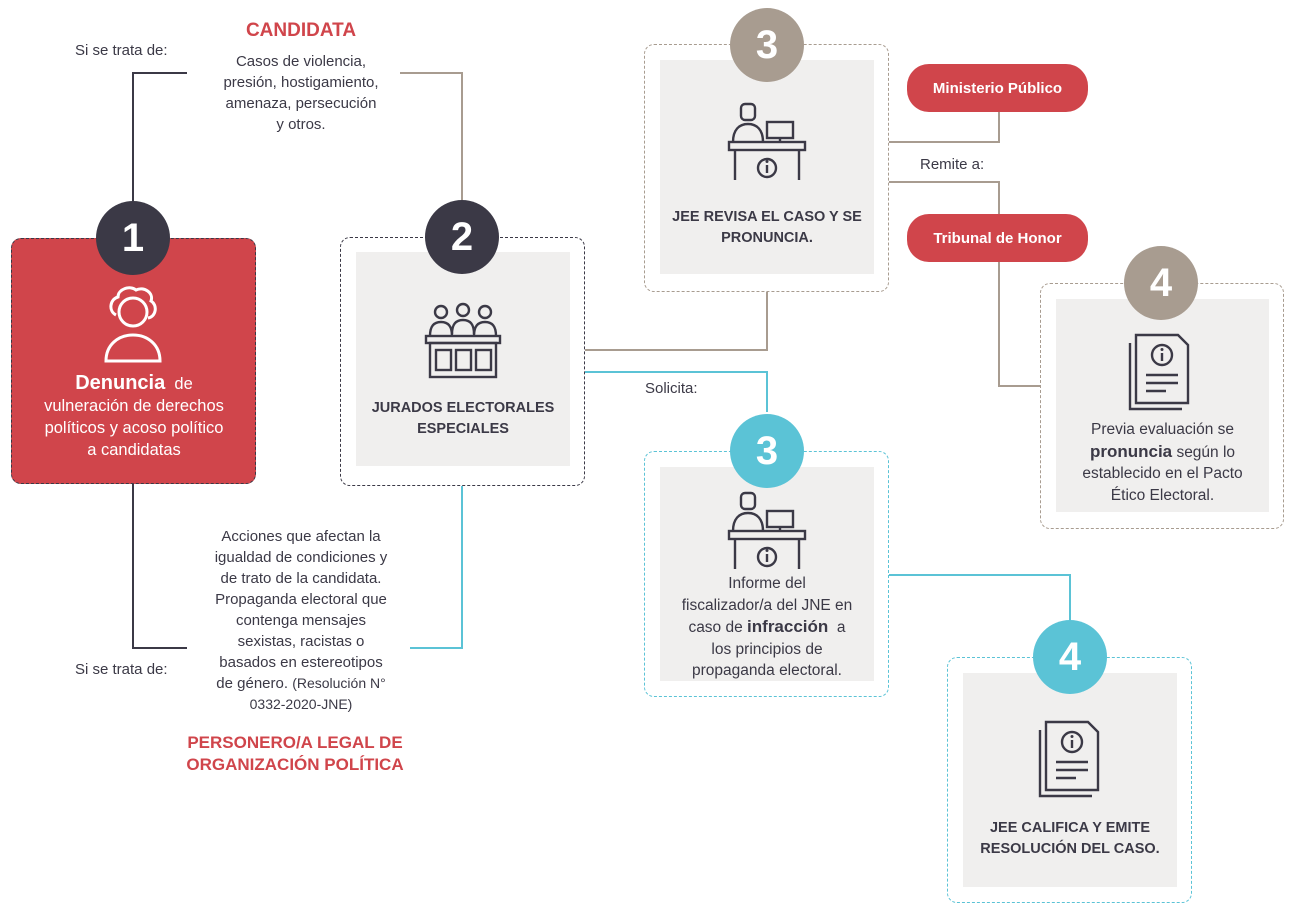 This screenshot has width=1300, height=910. Describe the element at coordinates (788, 626) in the screenshot. I see `step3-bottom-bold: infracción` at that location.